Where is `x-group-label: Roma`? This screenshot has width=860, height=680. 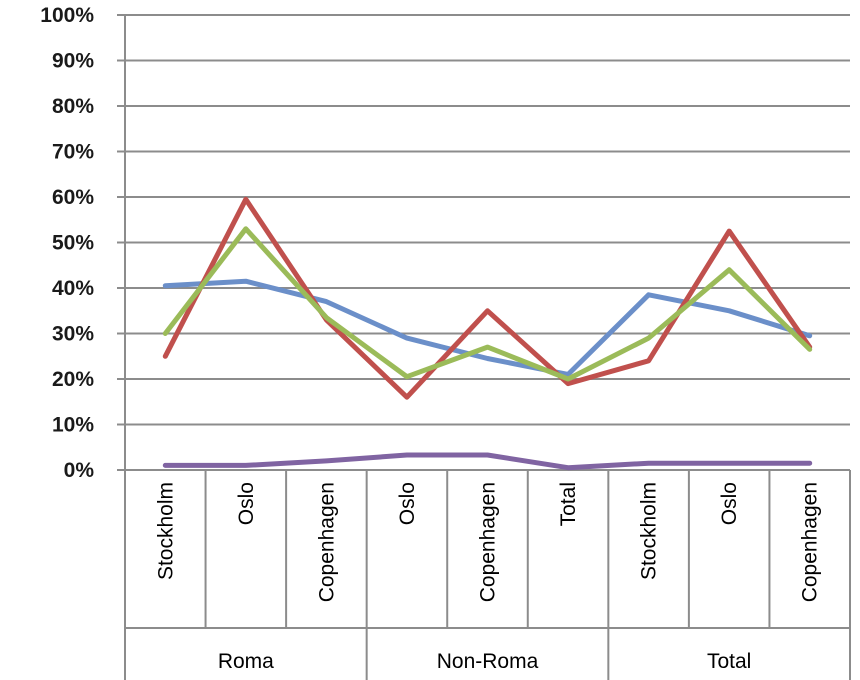 x-group-label: Roma is located at coordinates (246, 661).